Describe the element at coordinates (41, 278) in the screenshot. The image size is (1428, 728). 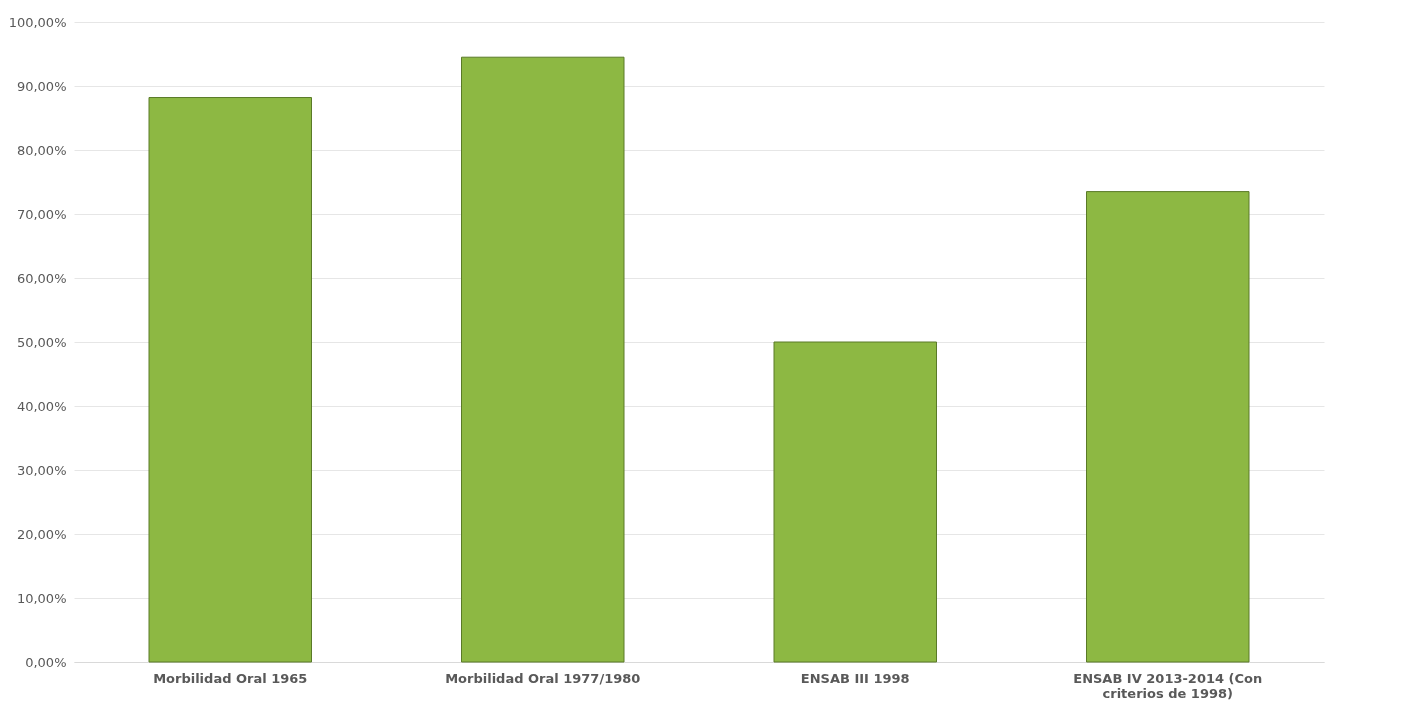
I see `y-tick-label: 60,00%` at that location.